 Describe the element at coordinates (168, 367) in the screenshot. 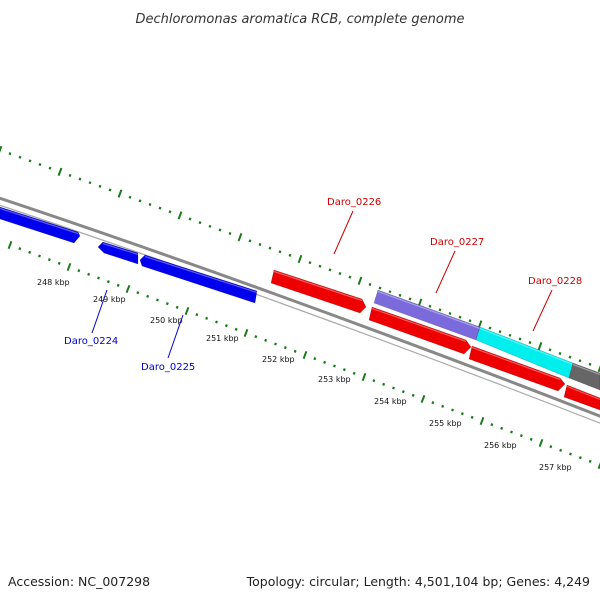

I see `gene-label-daro-0225: Daro_0225` at that location.